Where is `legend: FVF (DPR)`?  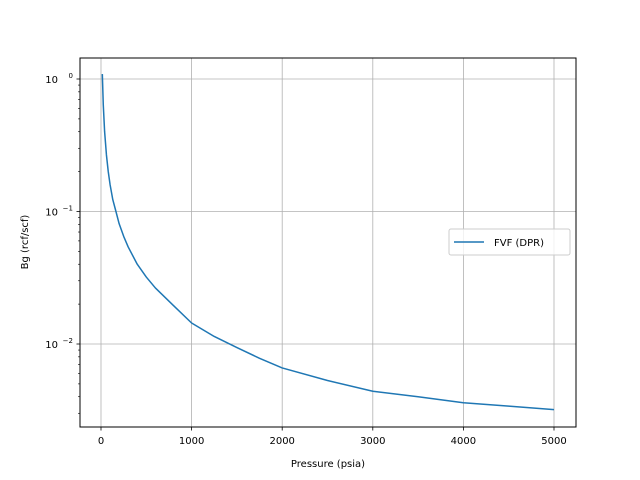
legend: FVF (DPR) is located at coordinates (509, 242).